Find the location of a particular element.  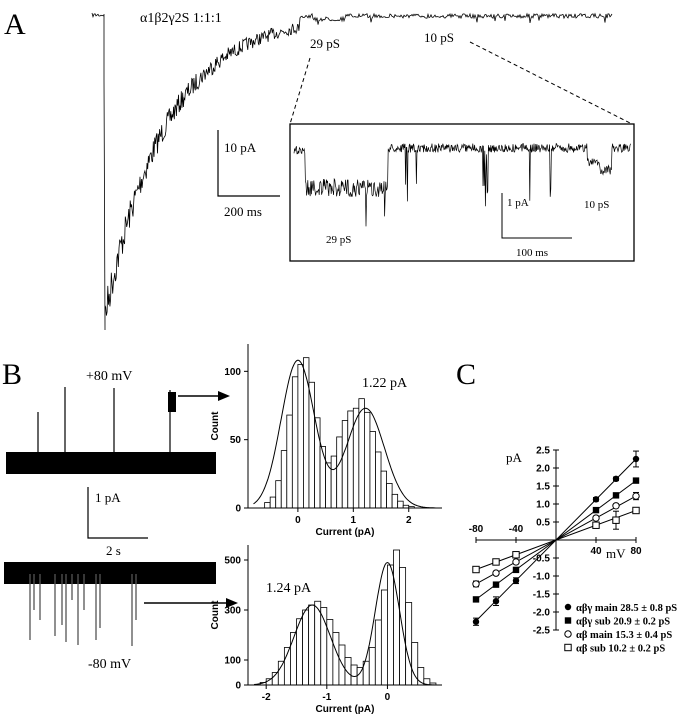

y-tick-label: 300 is located at coordinates (232, 611).